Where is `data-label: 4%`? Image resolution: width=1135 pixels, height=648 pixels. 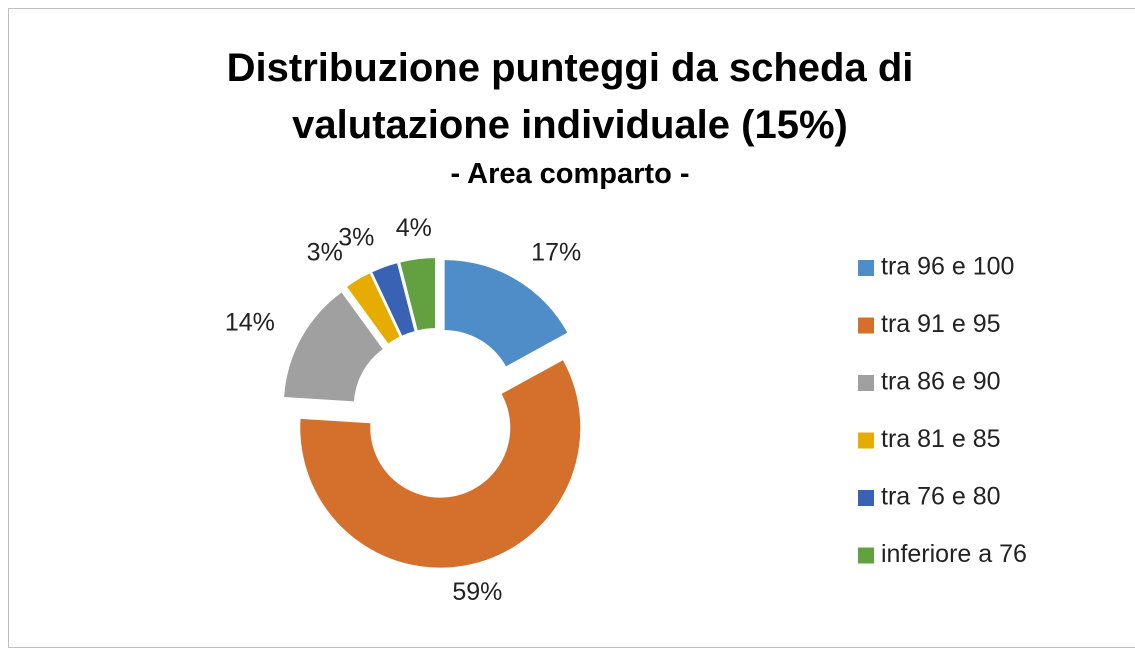
data-label: 4% is located at coordinates (414, 228).